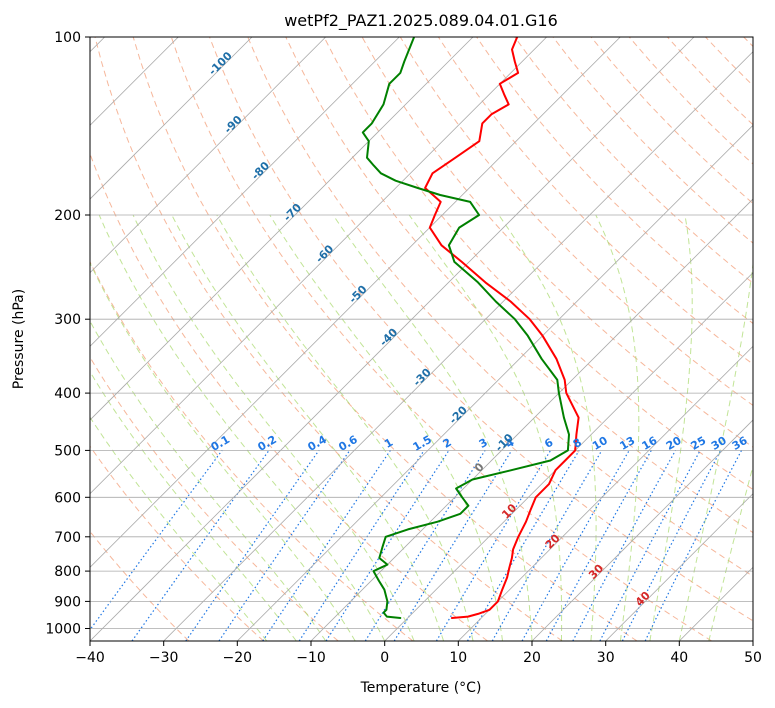  Describe the element at coordinates (67, 602) in the screenshot. I see `y-tick-label: 900` at that location.